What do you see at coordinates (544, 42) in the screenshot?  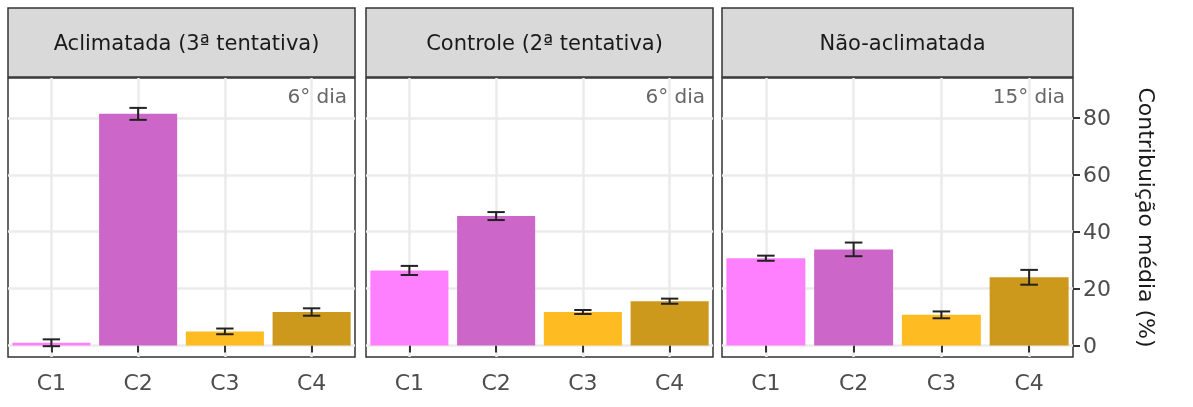 I see `chart-title: Controle (2ª tentativa)` at bounding box center [544, 42].